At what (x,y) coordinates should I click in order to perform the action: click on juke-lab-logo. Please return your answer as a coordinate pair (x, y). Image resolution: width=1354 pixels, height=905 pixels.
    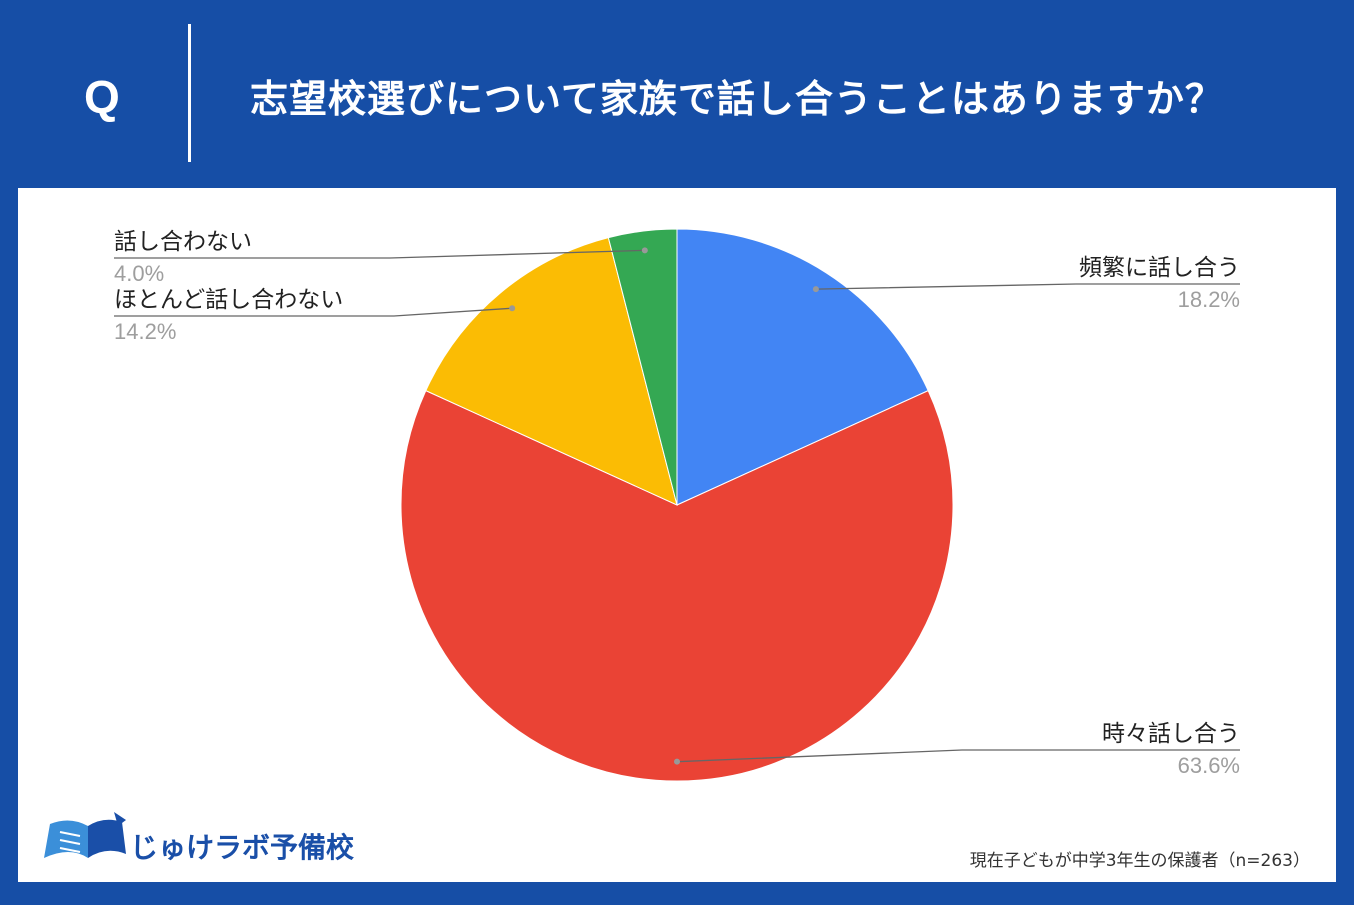
    Looking at the image, I should click on (85, 835).